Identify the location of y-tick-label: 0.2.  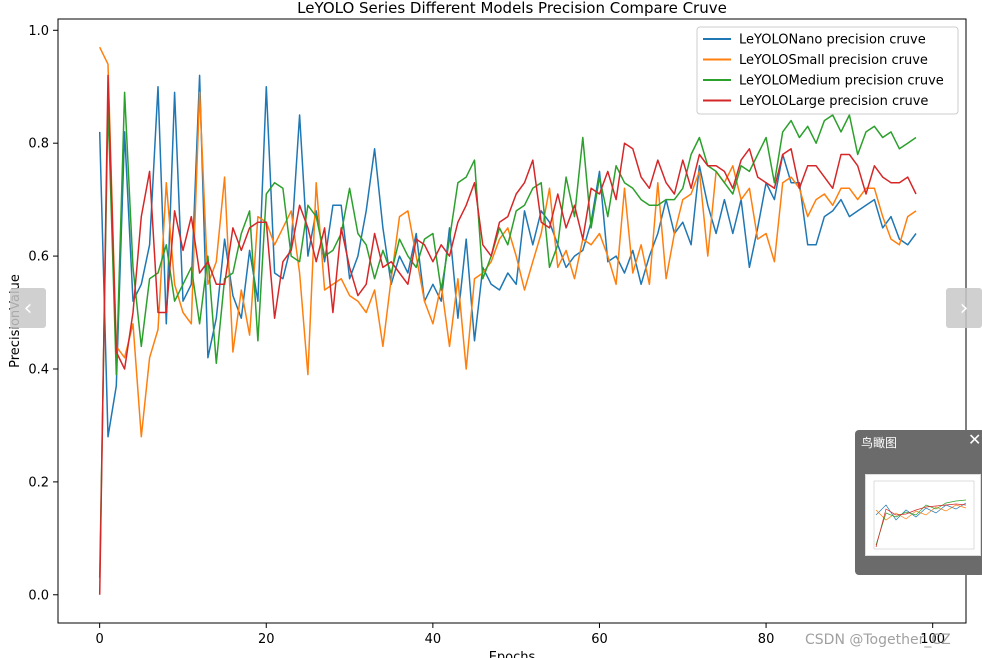
(38, 482).